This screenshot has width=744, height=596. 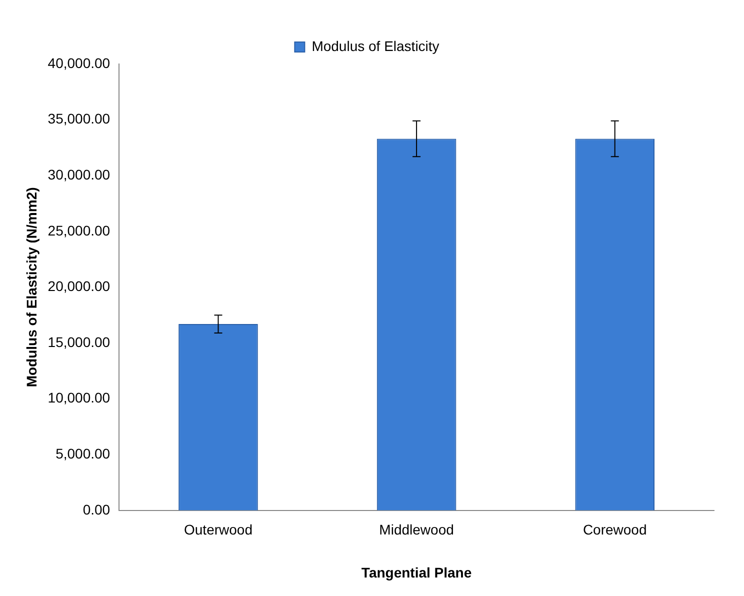 What do you see at coordinates (31, 287) in the screenshot?
I see `y-axis-title: Modulus of Elasticity (N/mm2)` at bounding box center [31, 287].